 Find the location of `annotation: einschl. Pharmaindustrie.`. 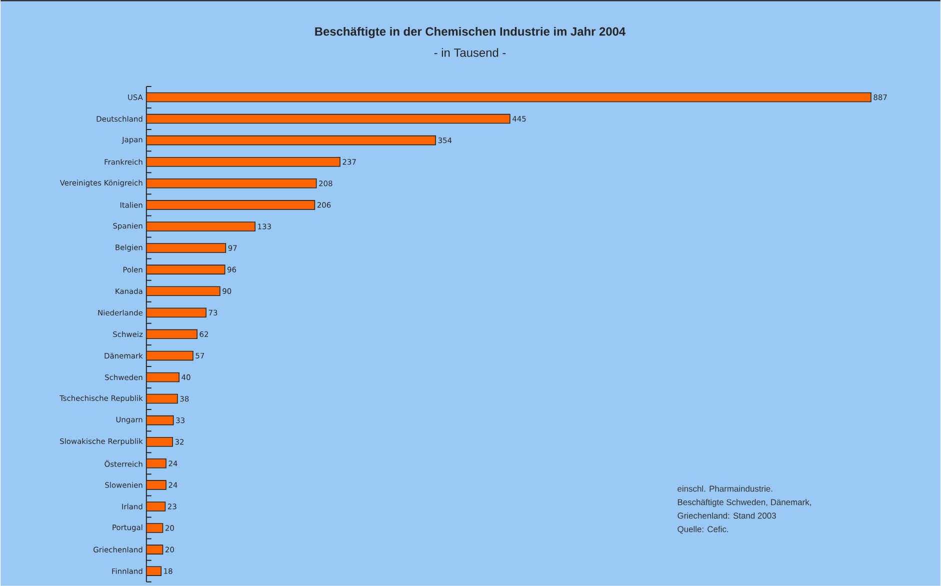

annotation: einschl. Pharmaindustrie. is located at coordinates (725, 489).